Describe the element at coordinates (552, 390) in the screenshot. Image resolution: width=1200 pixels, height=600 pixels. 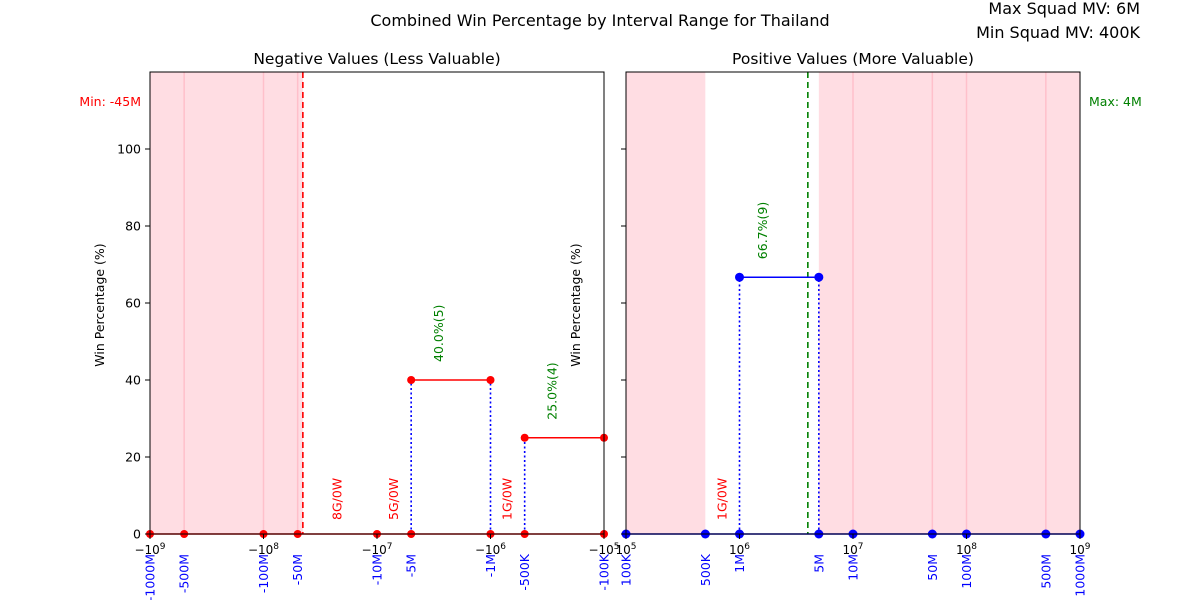
I see `win-percentage-annotation: 25.0%(4)` at that location.